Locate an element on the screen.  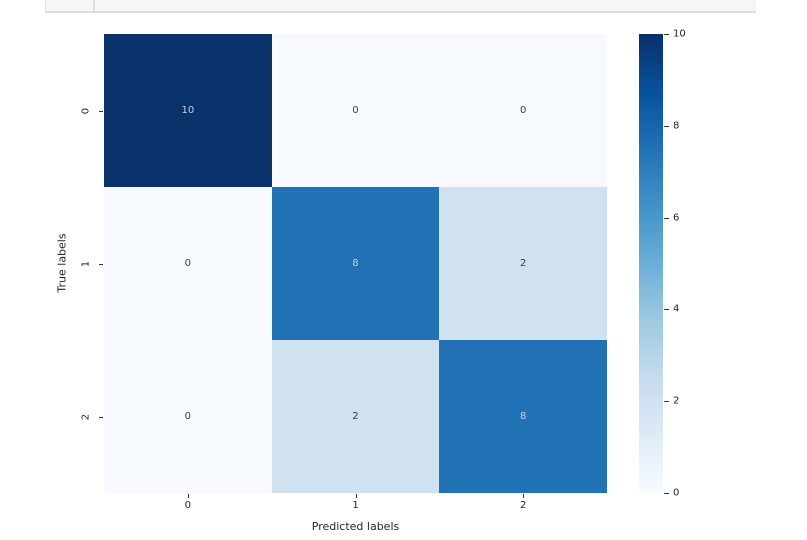
heatmap-cell-r2c2: 8 is located at coordinates (523, 416).